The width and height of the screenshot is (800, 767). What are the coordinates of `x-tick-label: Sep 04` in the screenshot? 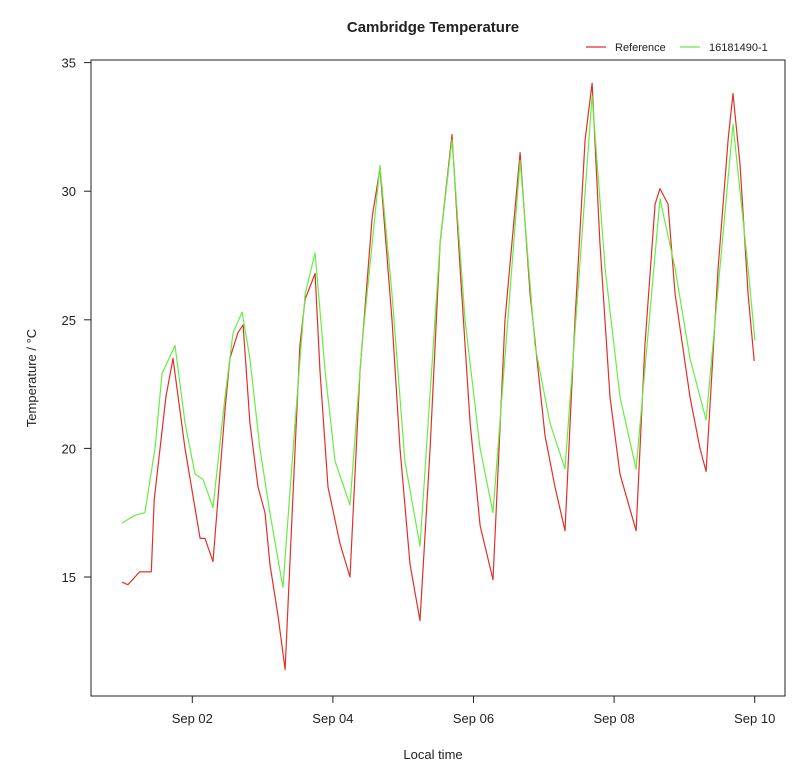 It's located at (332, 718).